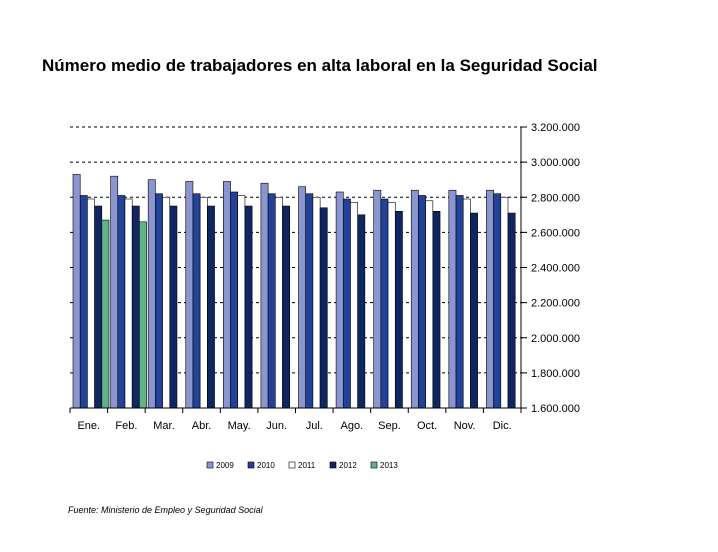  Describe the element at coordinates (202, 426) in the screenshot. I see `x-tick-label: Abr.` at that location.